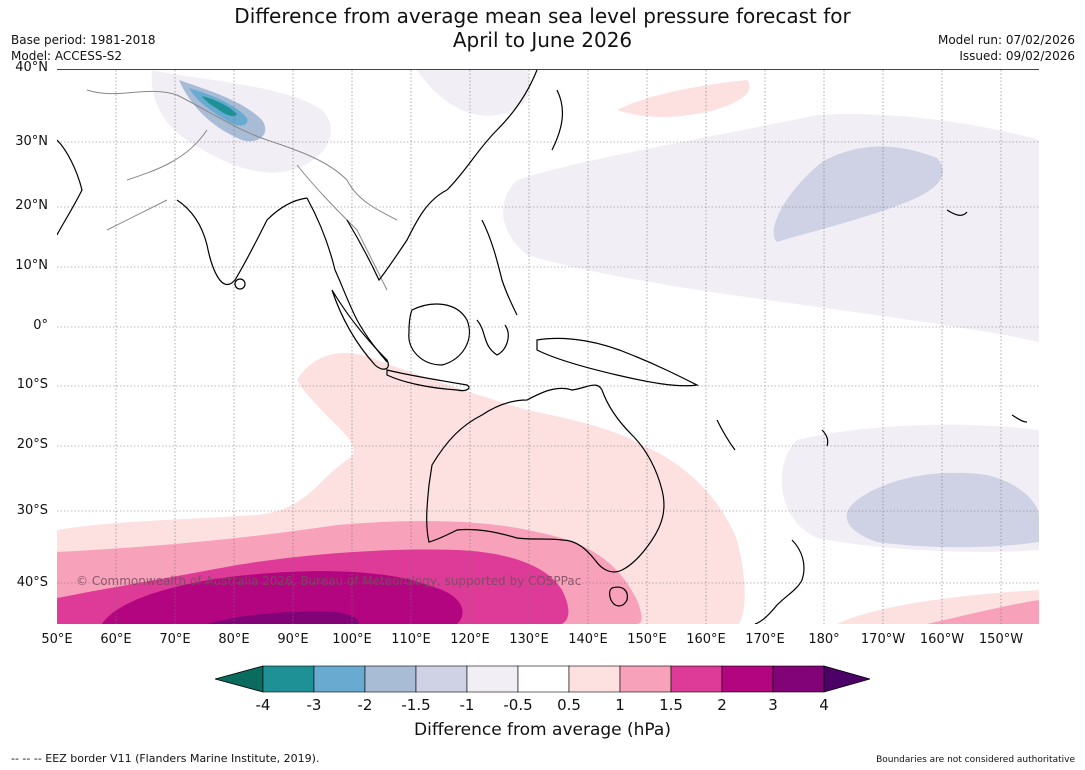  What do you see at coordinates (518, 705) in the screenshot?
I see `colorbar-tick: -0.5` at bounding box center [518, 705].